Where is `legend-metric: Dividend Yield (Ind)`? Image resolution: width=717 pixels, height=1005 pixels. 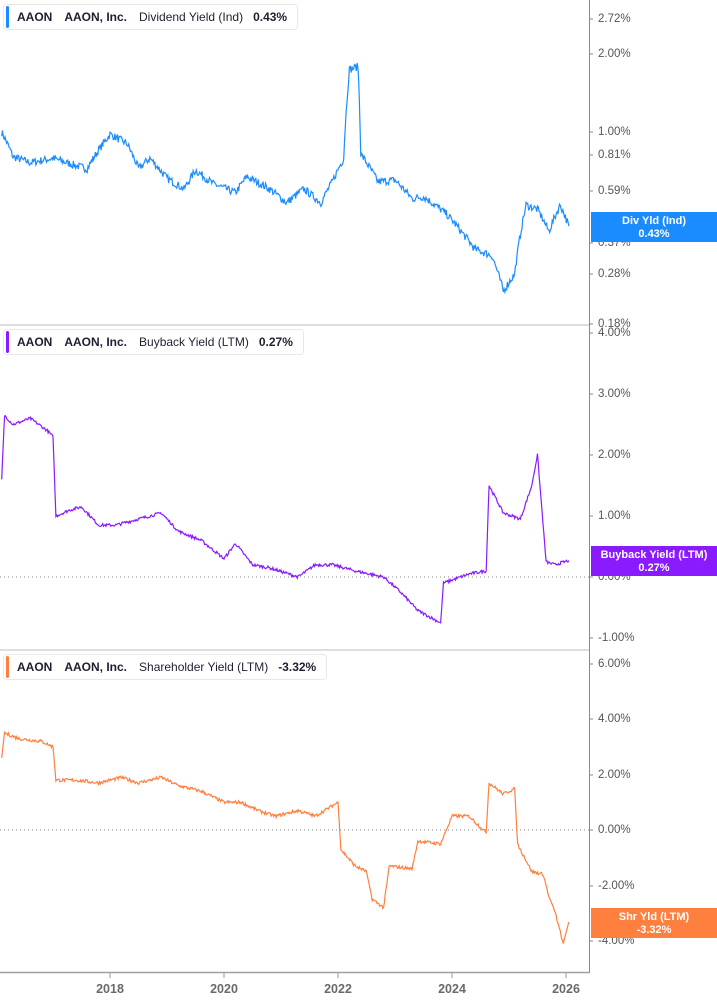 legend-metric: Dividend Yield (Ind) is located at coordinates (191, 17).